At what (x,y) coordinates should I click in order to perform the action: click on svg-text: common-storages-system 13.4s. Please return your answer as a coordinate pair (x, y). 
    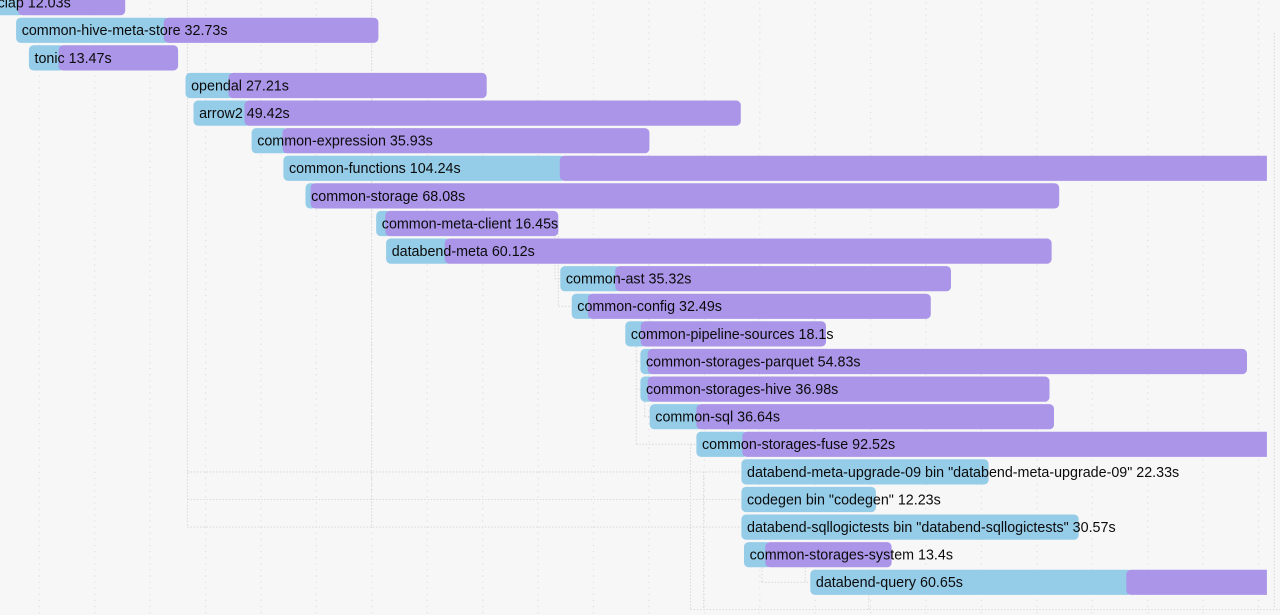
    Looking at the image, I should click on (851, 556).